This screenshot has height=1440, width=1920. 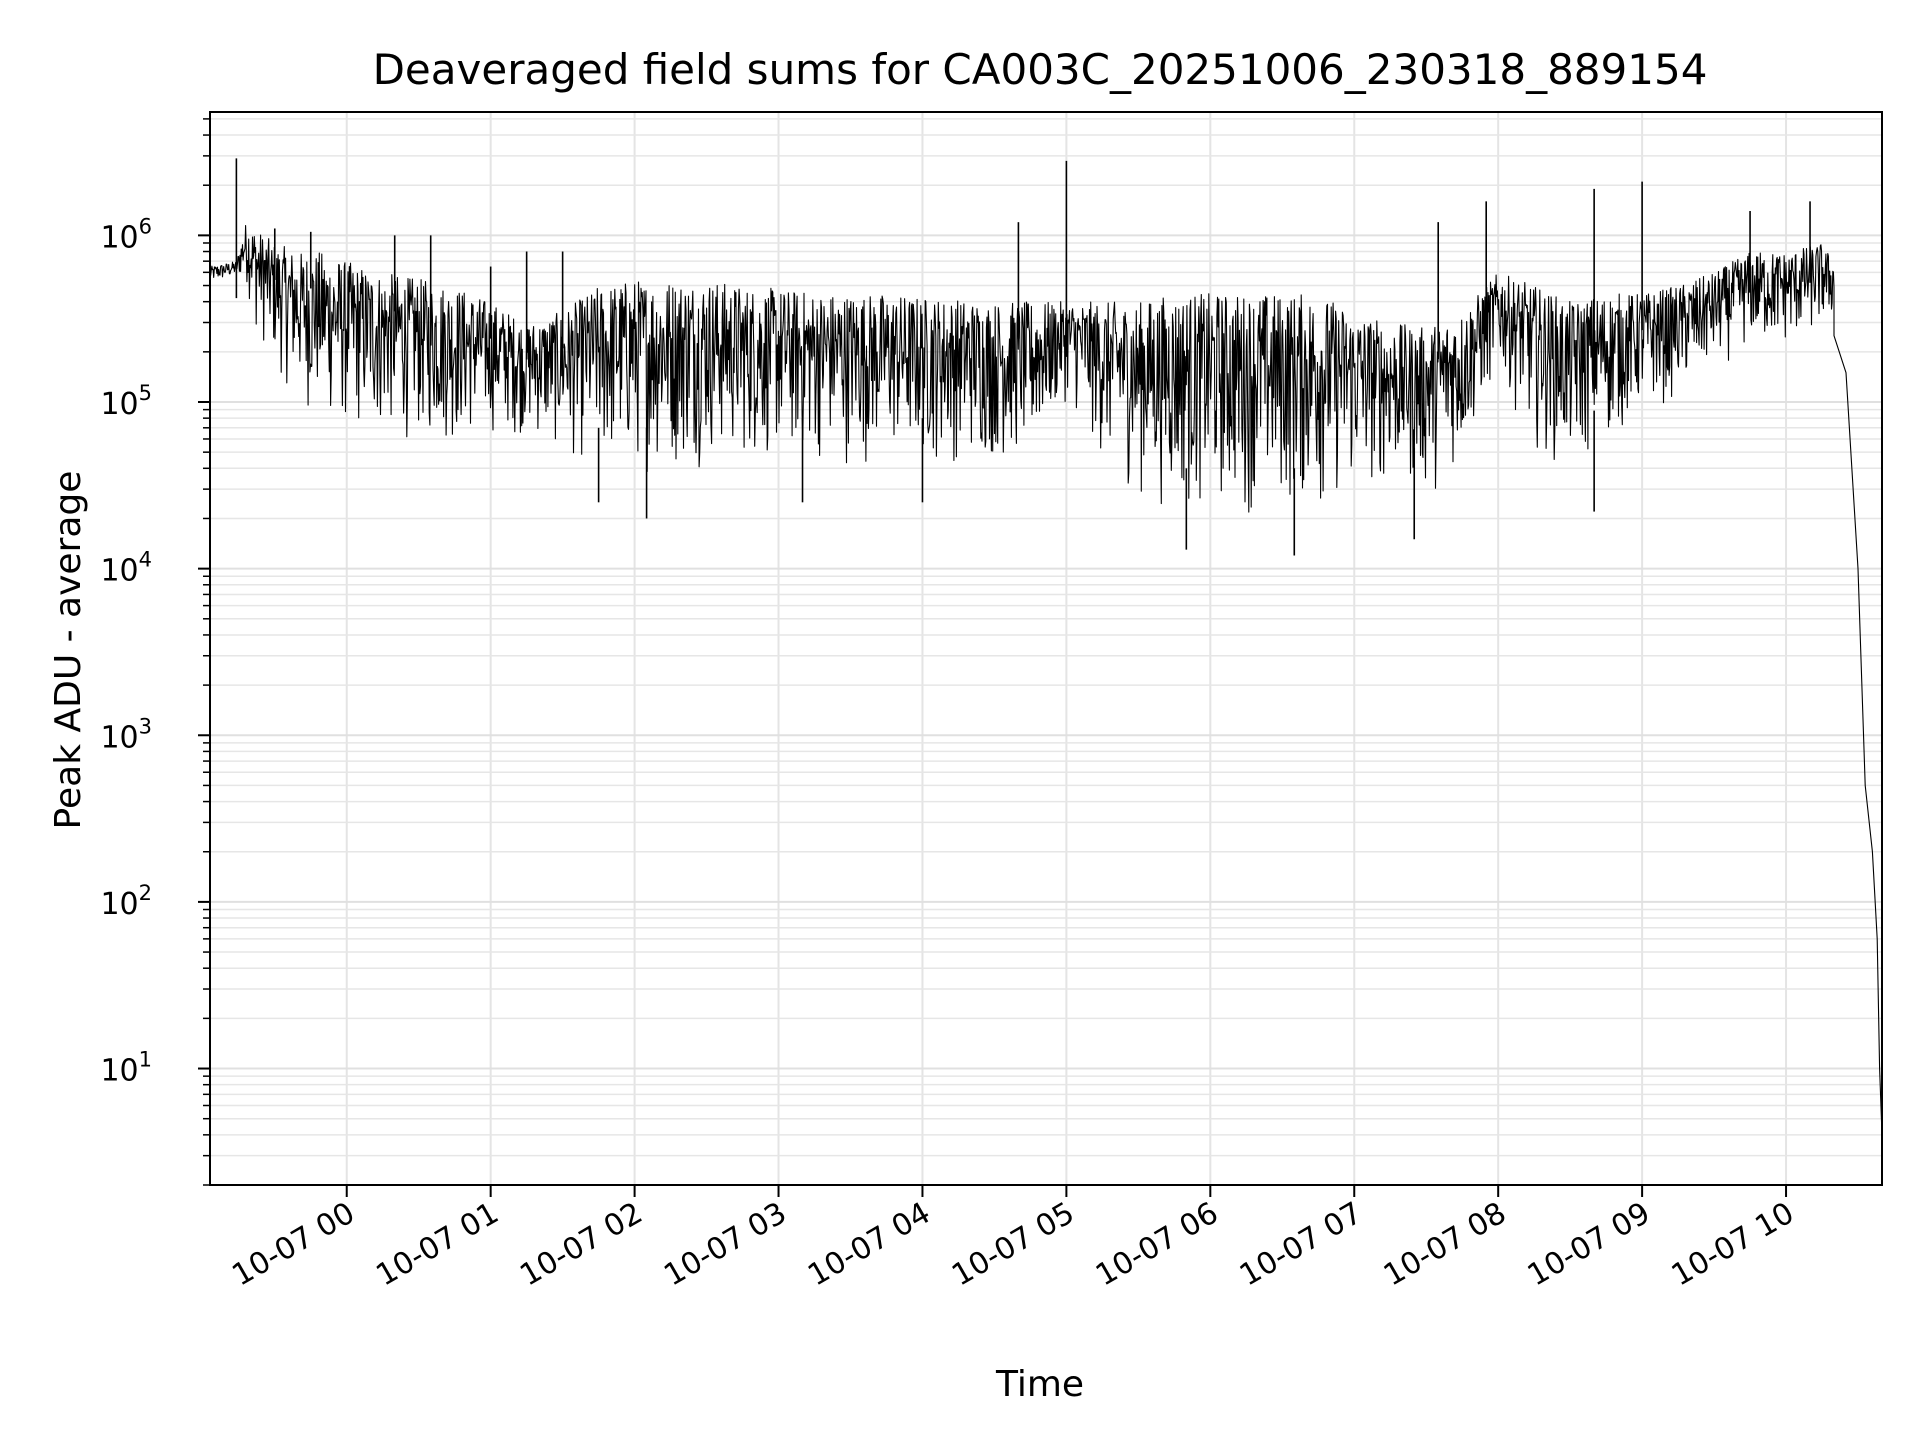 I want to click on y-tick-label: 10³, so click(x=126, y=734).